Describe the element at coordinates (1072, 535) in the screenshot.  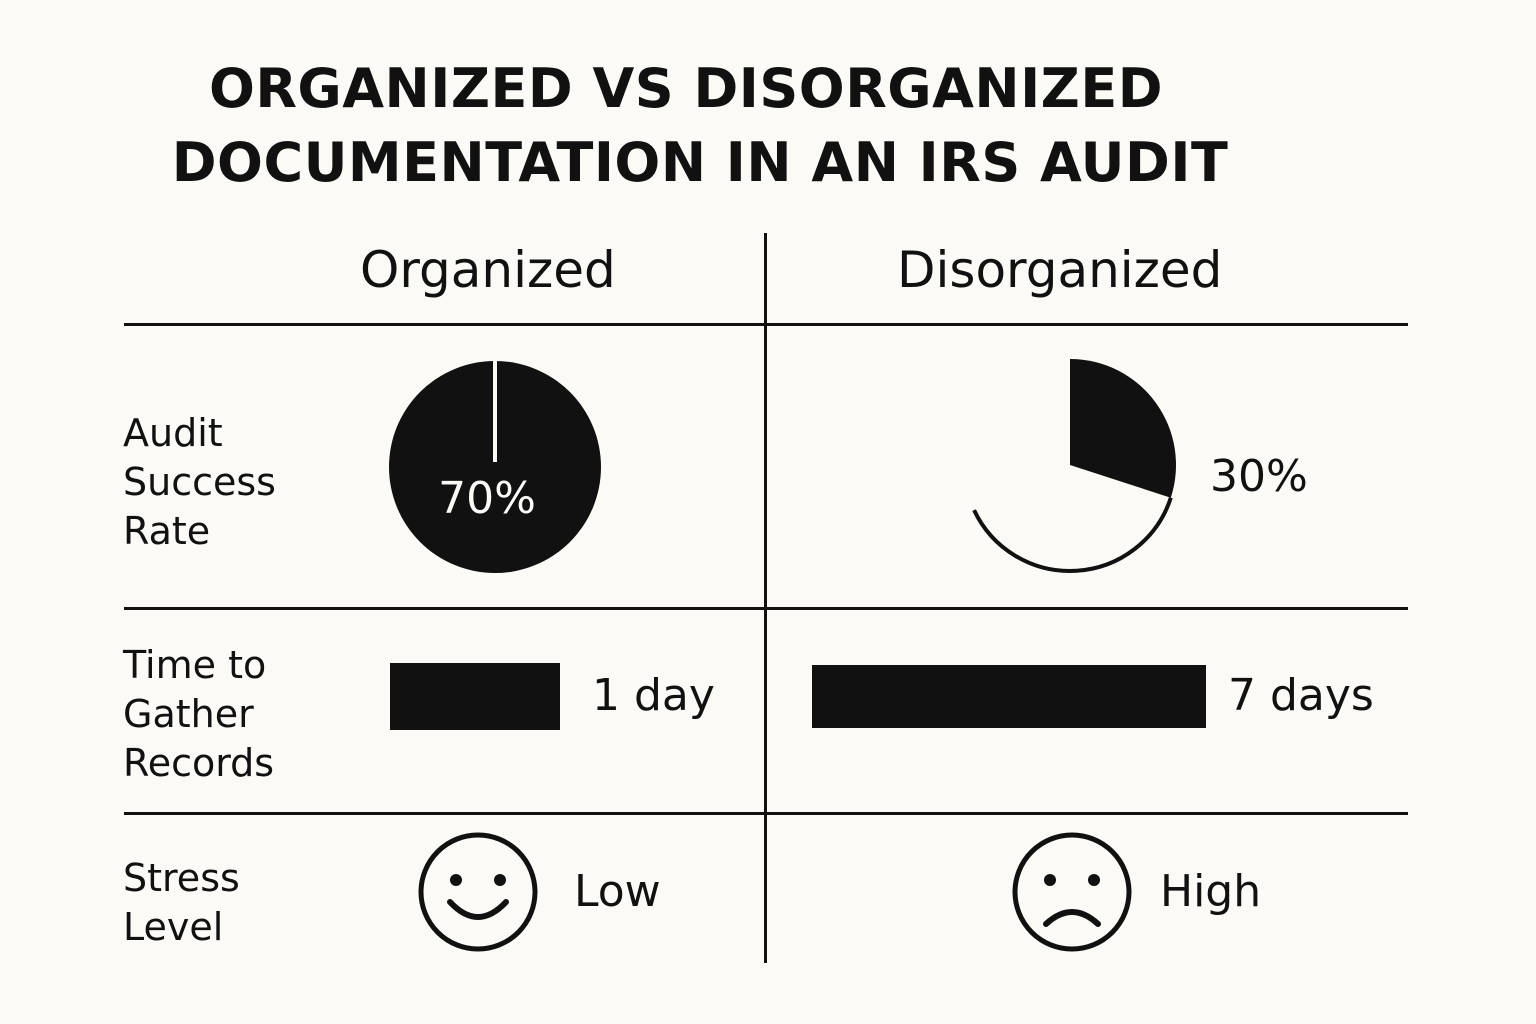
I see `pie-disorganized-outline-arc` at that location.